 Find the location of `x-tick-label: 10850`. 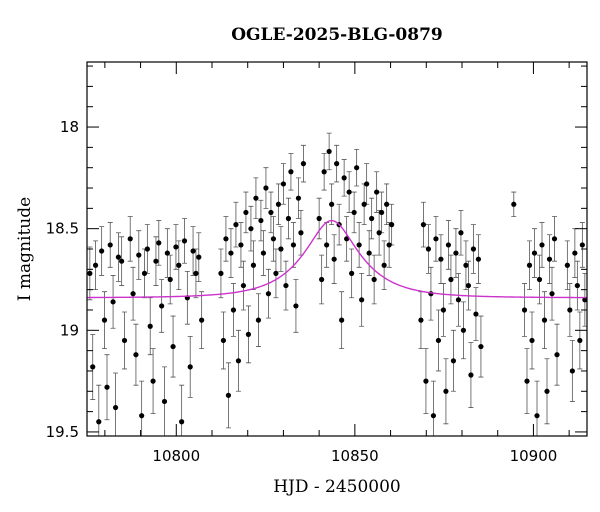

x-tick-label: 10850 is located at coordinates (355, 456).